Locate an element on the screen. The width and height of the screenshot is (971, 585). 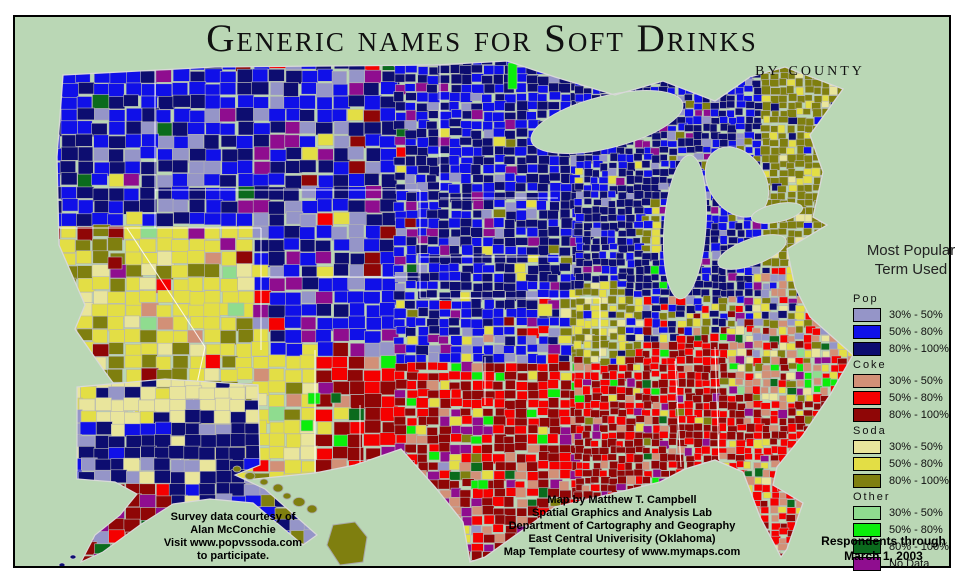
legend-group-other: Other 30% - 50% 50% - 80% 80% - 100% No Data is located at coordinates (911, 531).